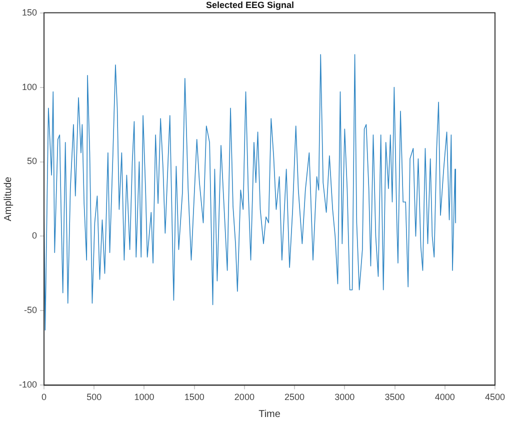 The image size is (508, 422). I want to click on y-tick-label: 50, so click(32, 161).